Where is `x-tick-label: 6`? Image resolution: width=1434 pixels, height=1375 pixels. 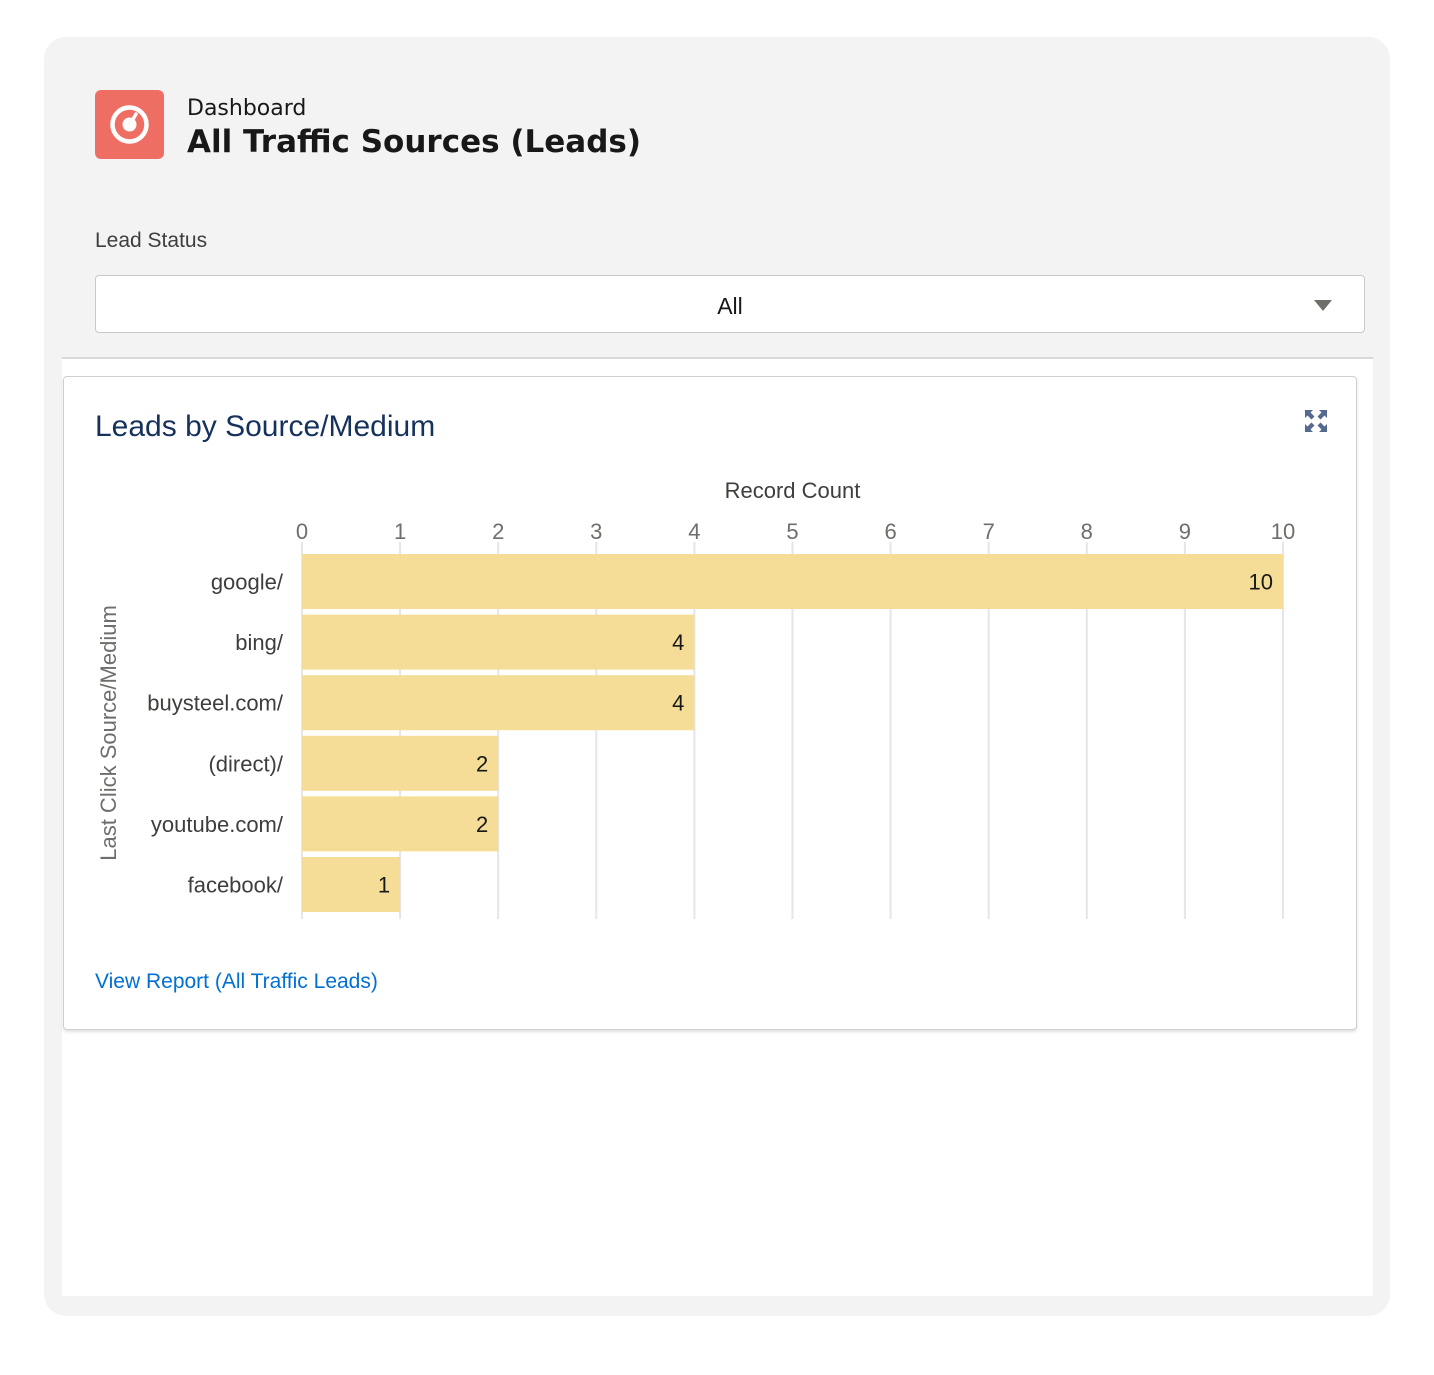
x-tick-label: 6 is located at coordinates (890, 531).